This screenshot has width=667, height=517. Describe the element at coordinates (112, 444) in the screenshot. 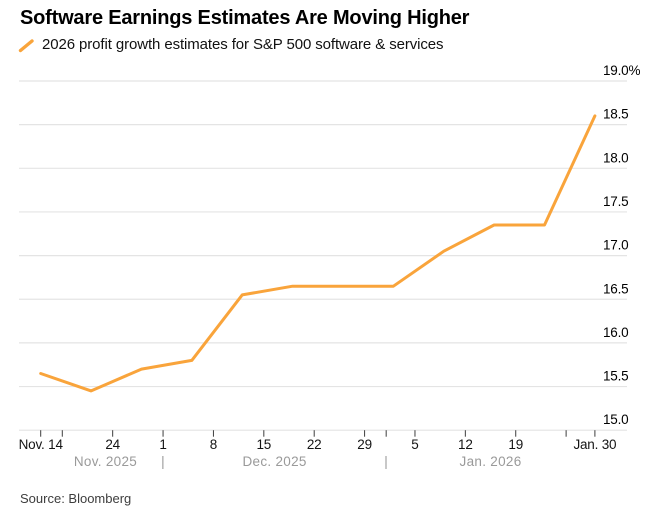

I see `x-axis-label: 24` at that location.